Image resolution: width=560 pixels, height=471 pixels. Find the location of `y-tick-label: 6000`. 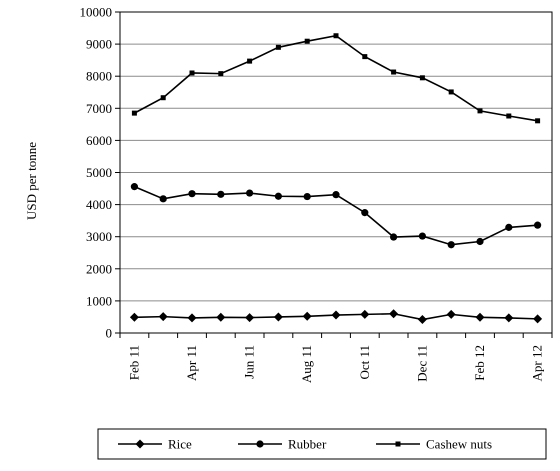

y-tick-label: 6000 is located at coordinates (99, 140).